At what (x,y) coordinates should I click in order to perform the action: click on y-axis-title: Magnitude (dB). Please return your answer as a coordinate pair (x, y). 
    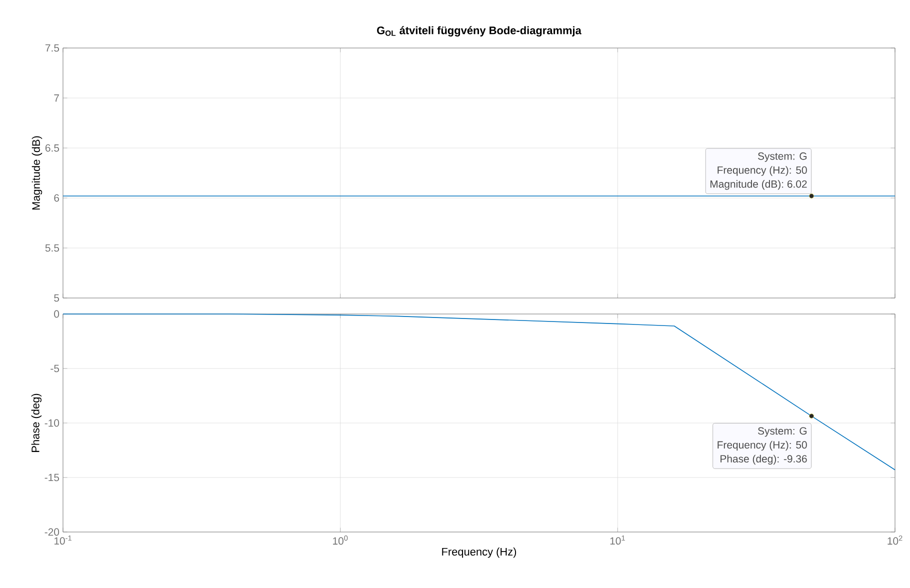
    Looking at the image, I should click on (37, 173).